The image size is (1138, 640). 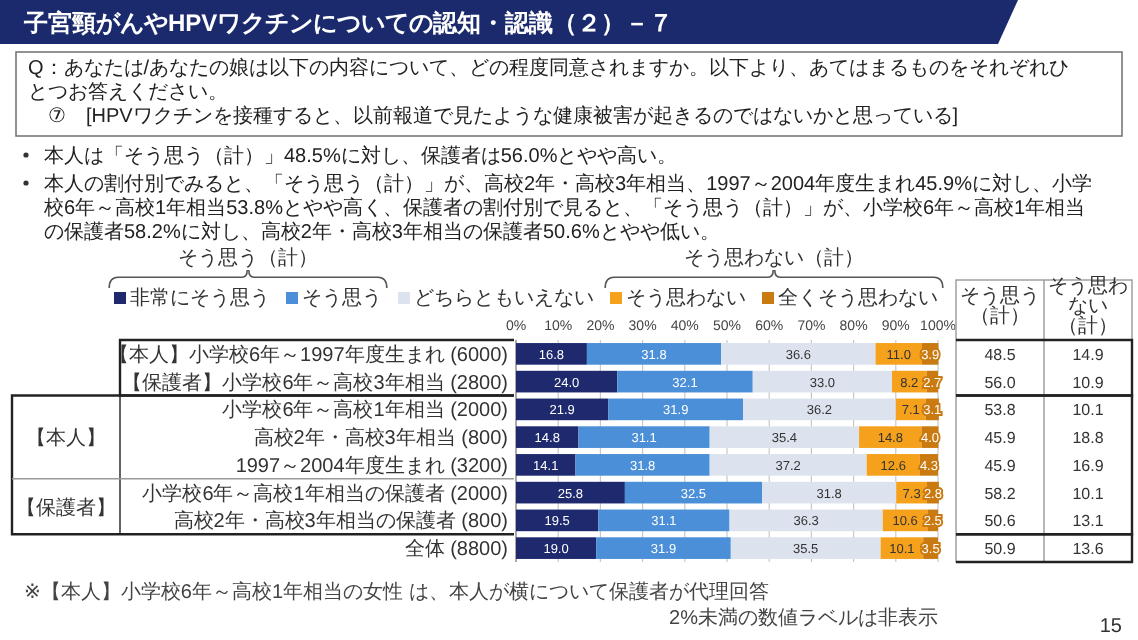 I want to click on text: 56.0, so click(x=1000, y=382).